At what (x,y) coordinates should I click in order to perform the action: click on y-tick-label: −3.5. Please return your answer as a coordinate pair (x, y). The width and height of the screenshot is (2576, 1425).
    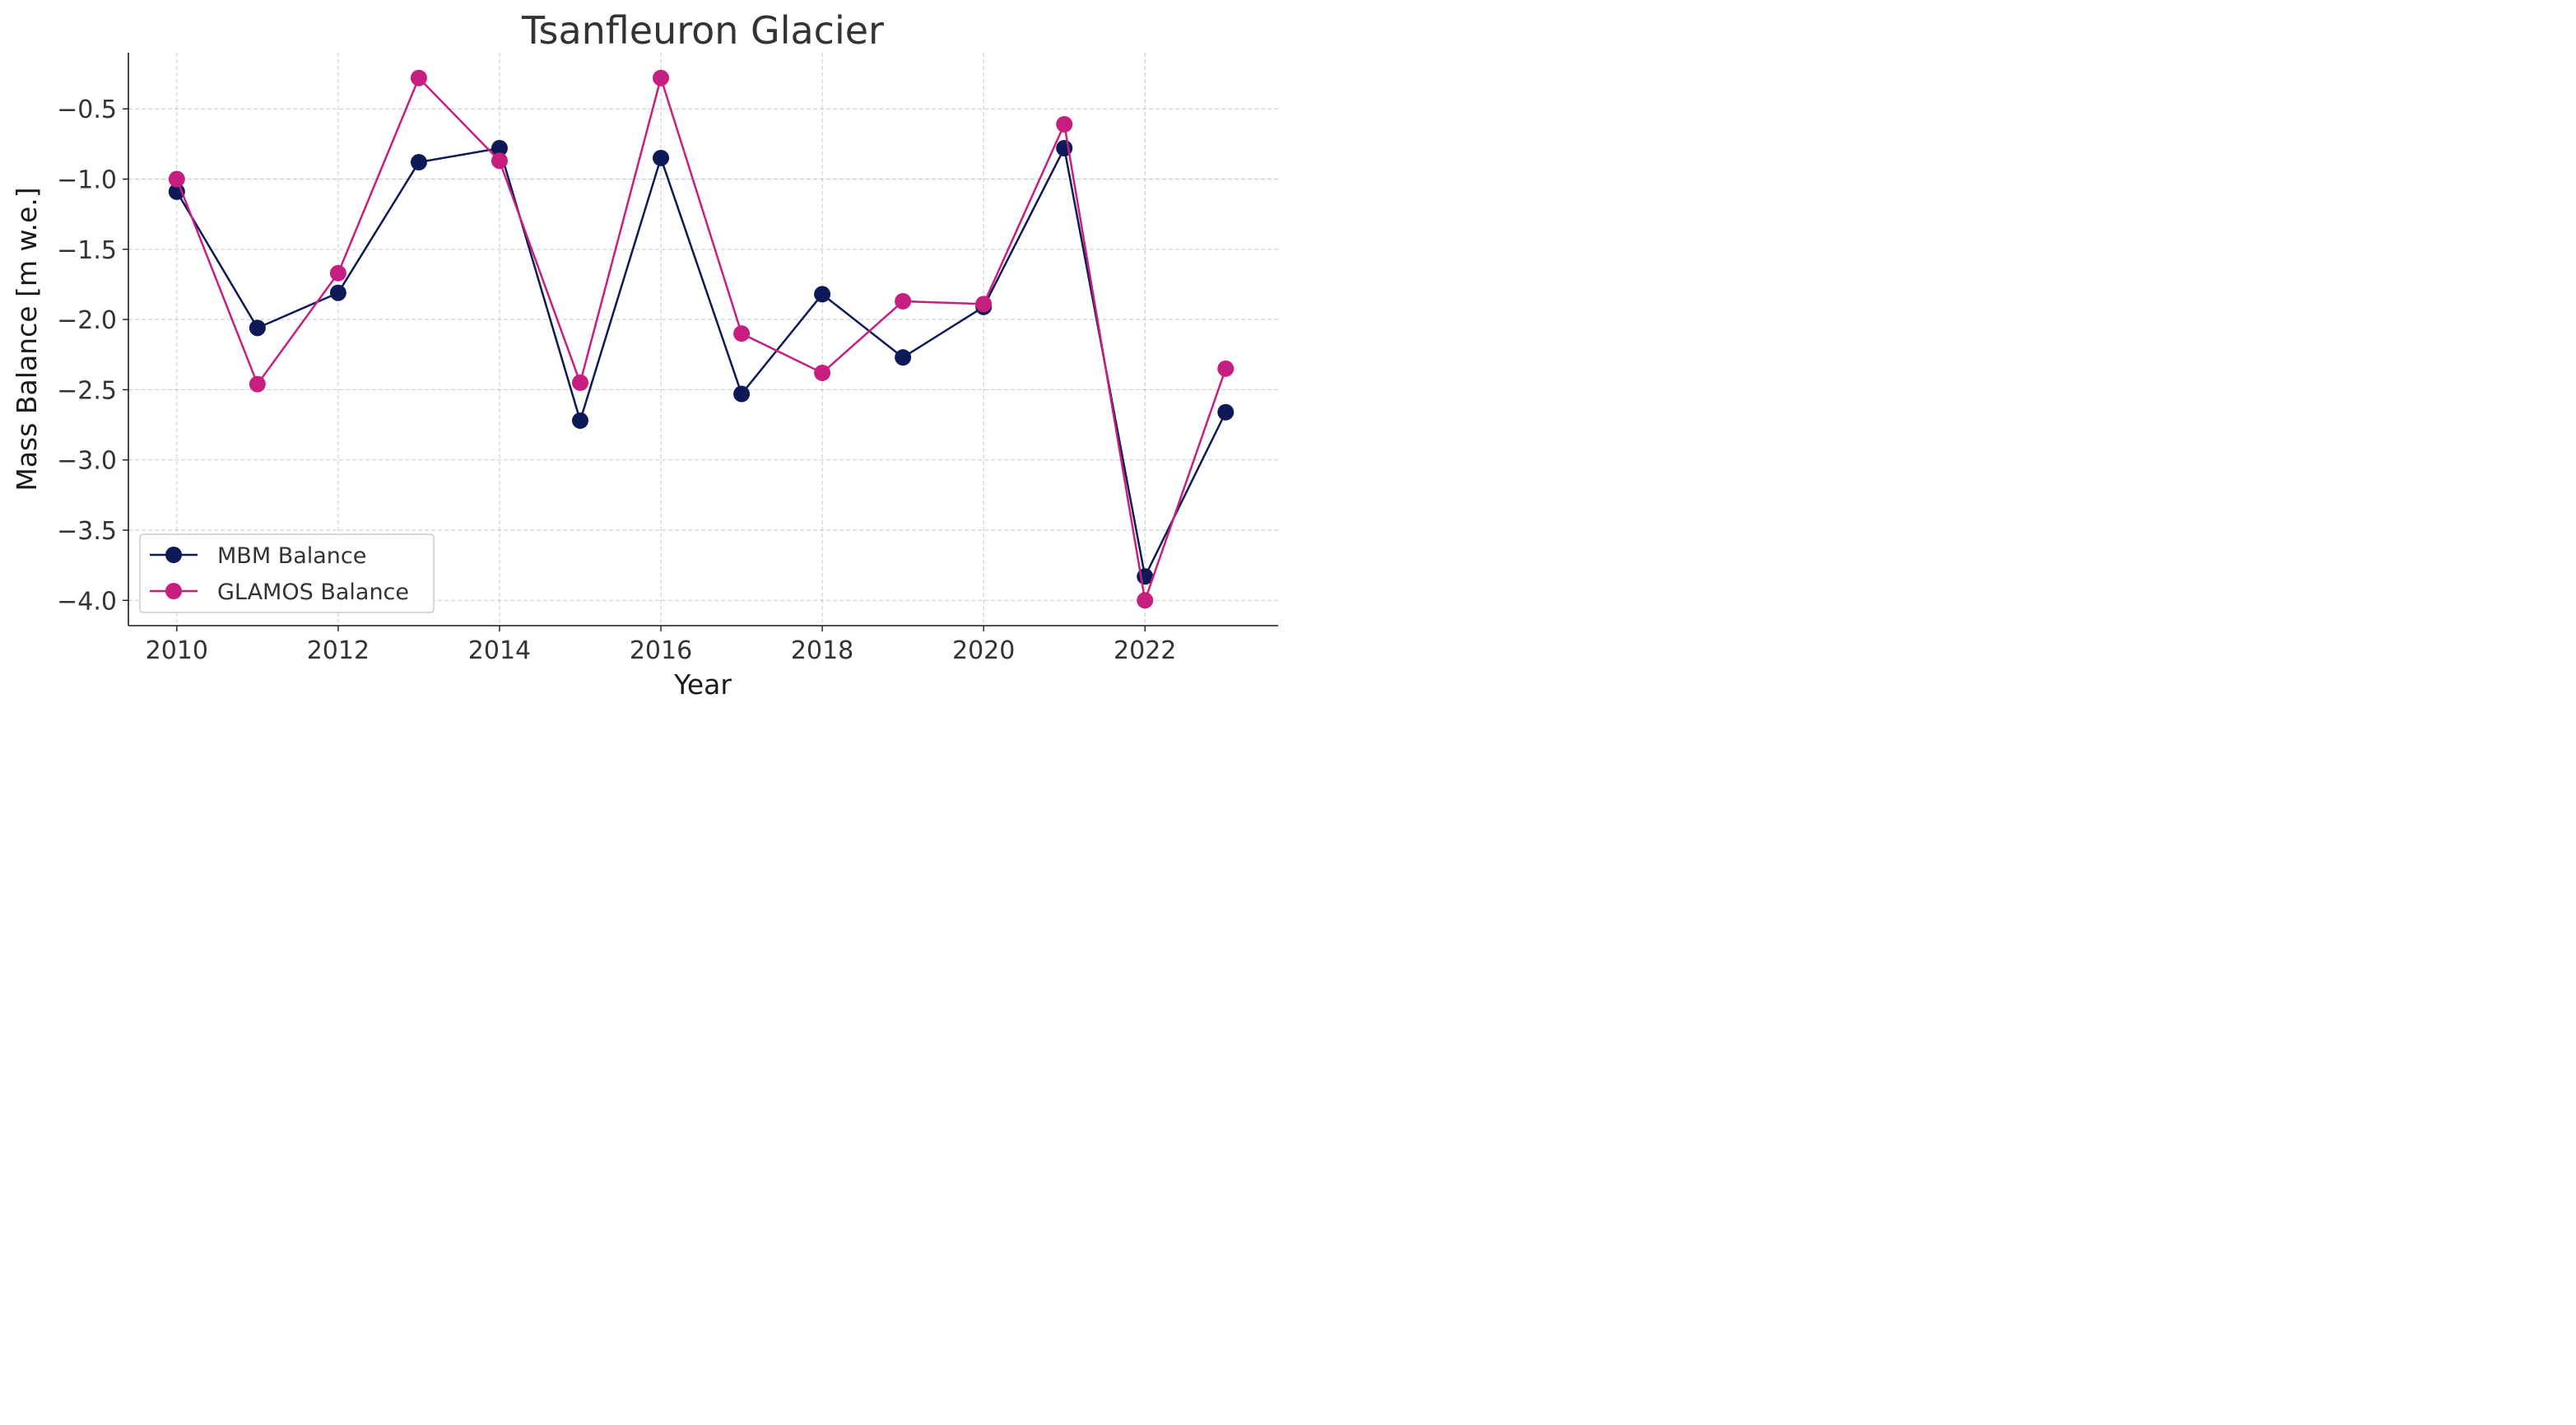
    Looking at the image, I should click on (87, 531).